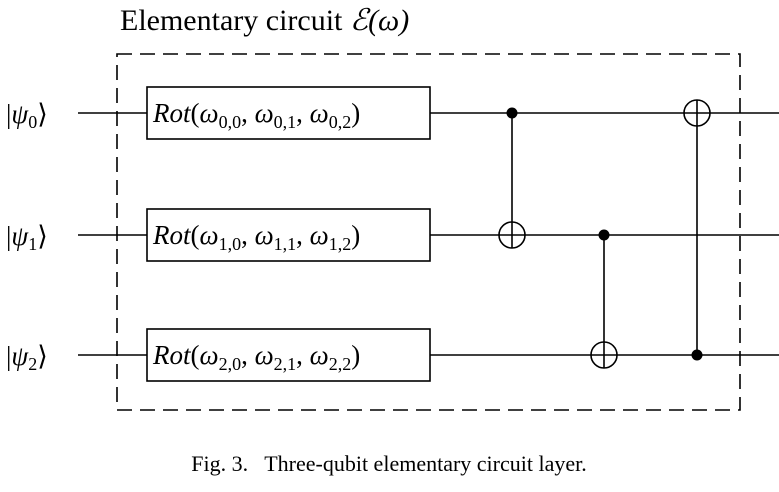 Image resolution: width=779 pixels, height=492 pixels. I want to click on gate-sub: 2,0, so click(230, 364).